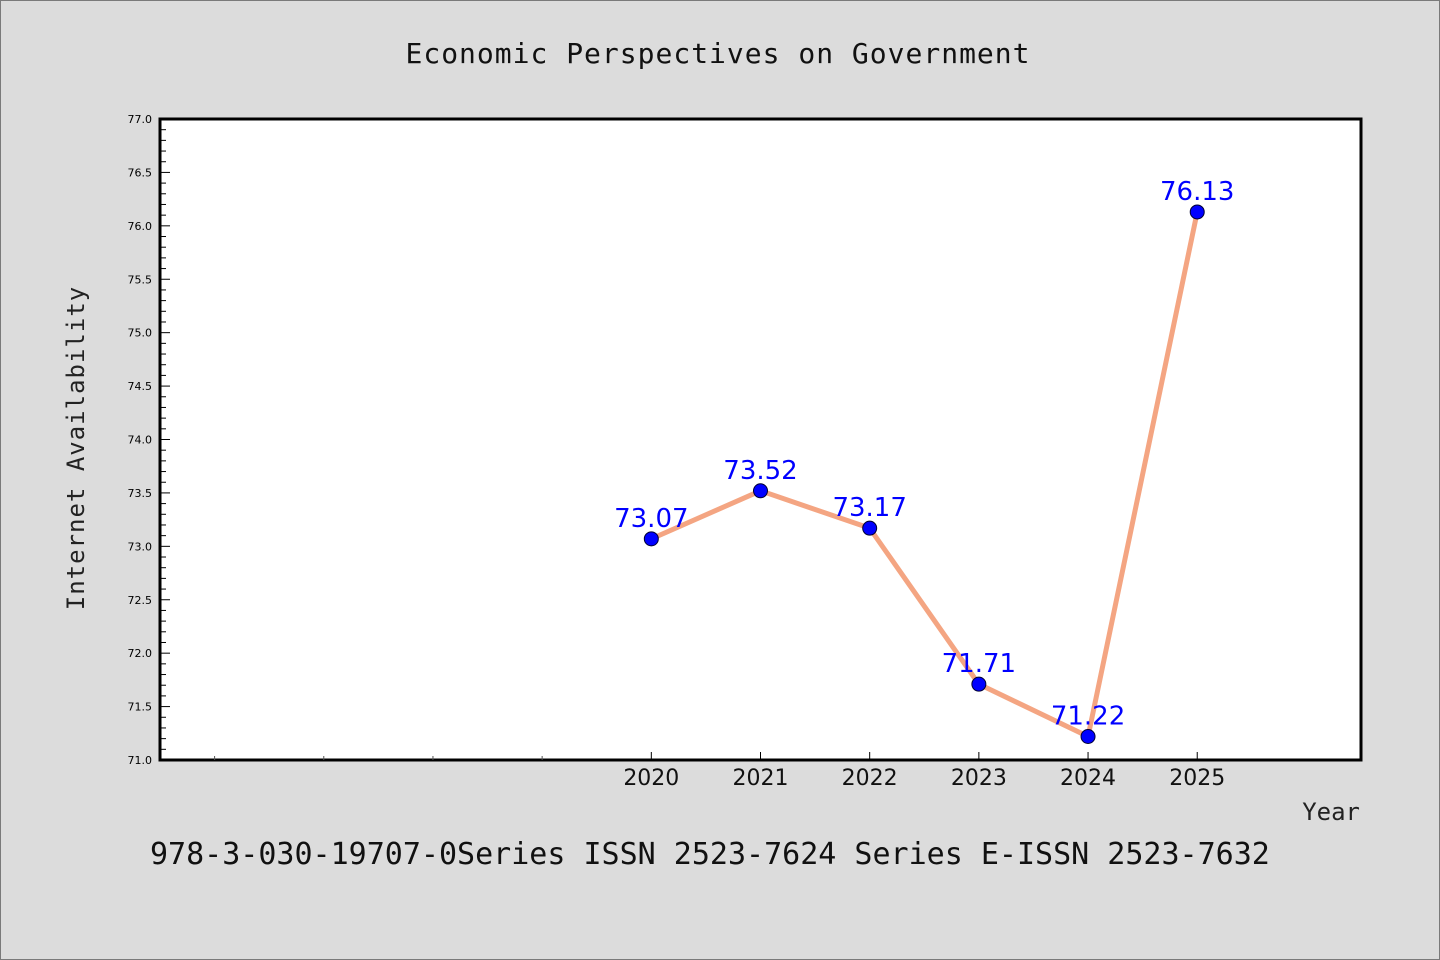 This screenshot has width=1440, height=960. Describe the element at coordinates (870, 778) in the screenshot. I see `x-tick-label: 2022` at that location.